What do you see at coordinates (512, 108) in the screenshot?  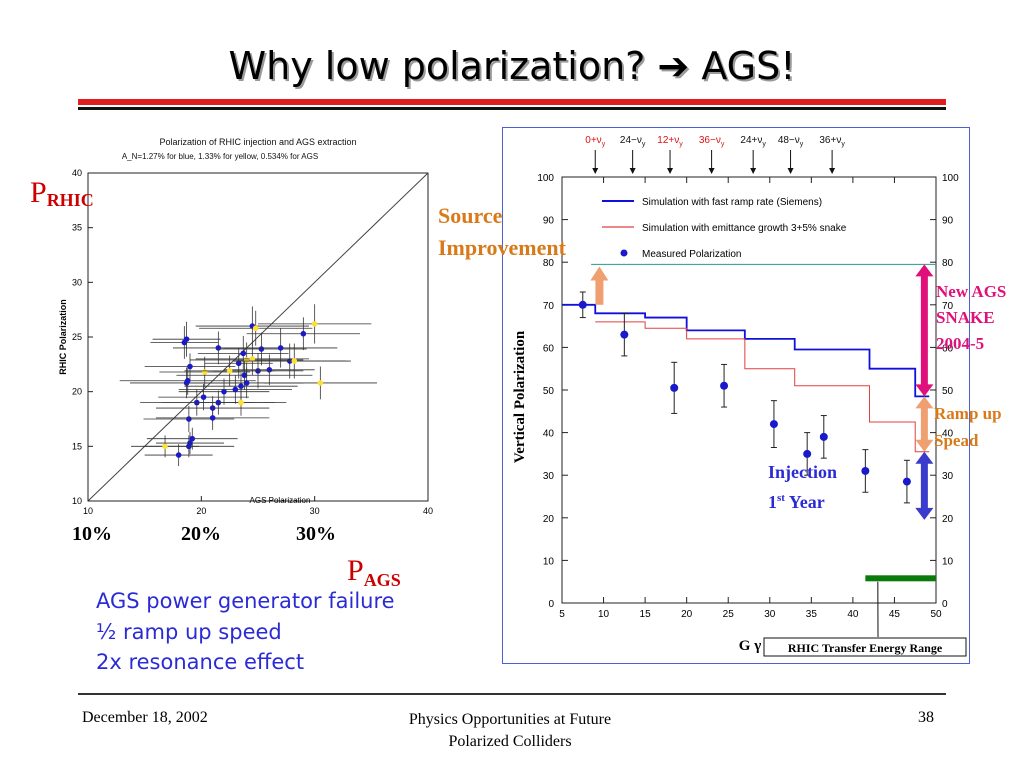 I see `title-rule-dark` at bounding box center [512, 108].